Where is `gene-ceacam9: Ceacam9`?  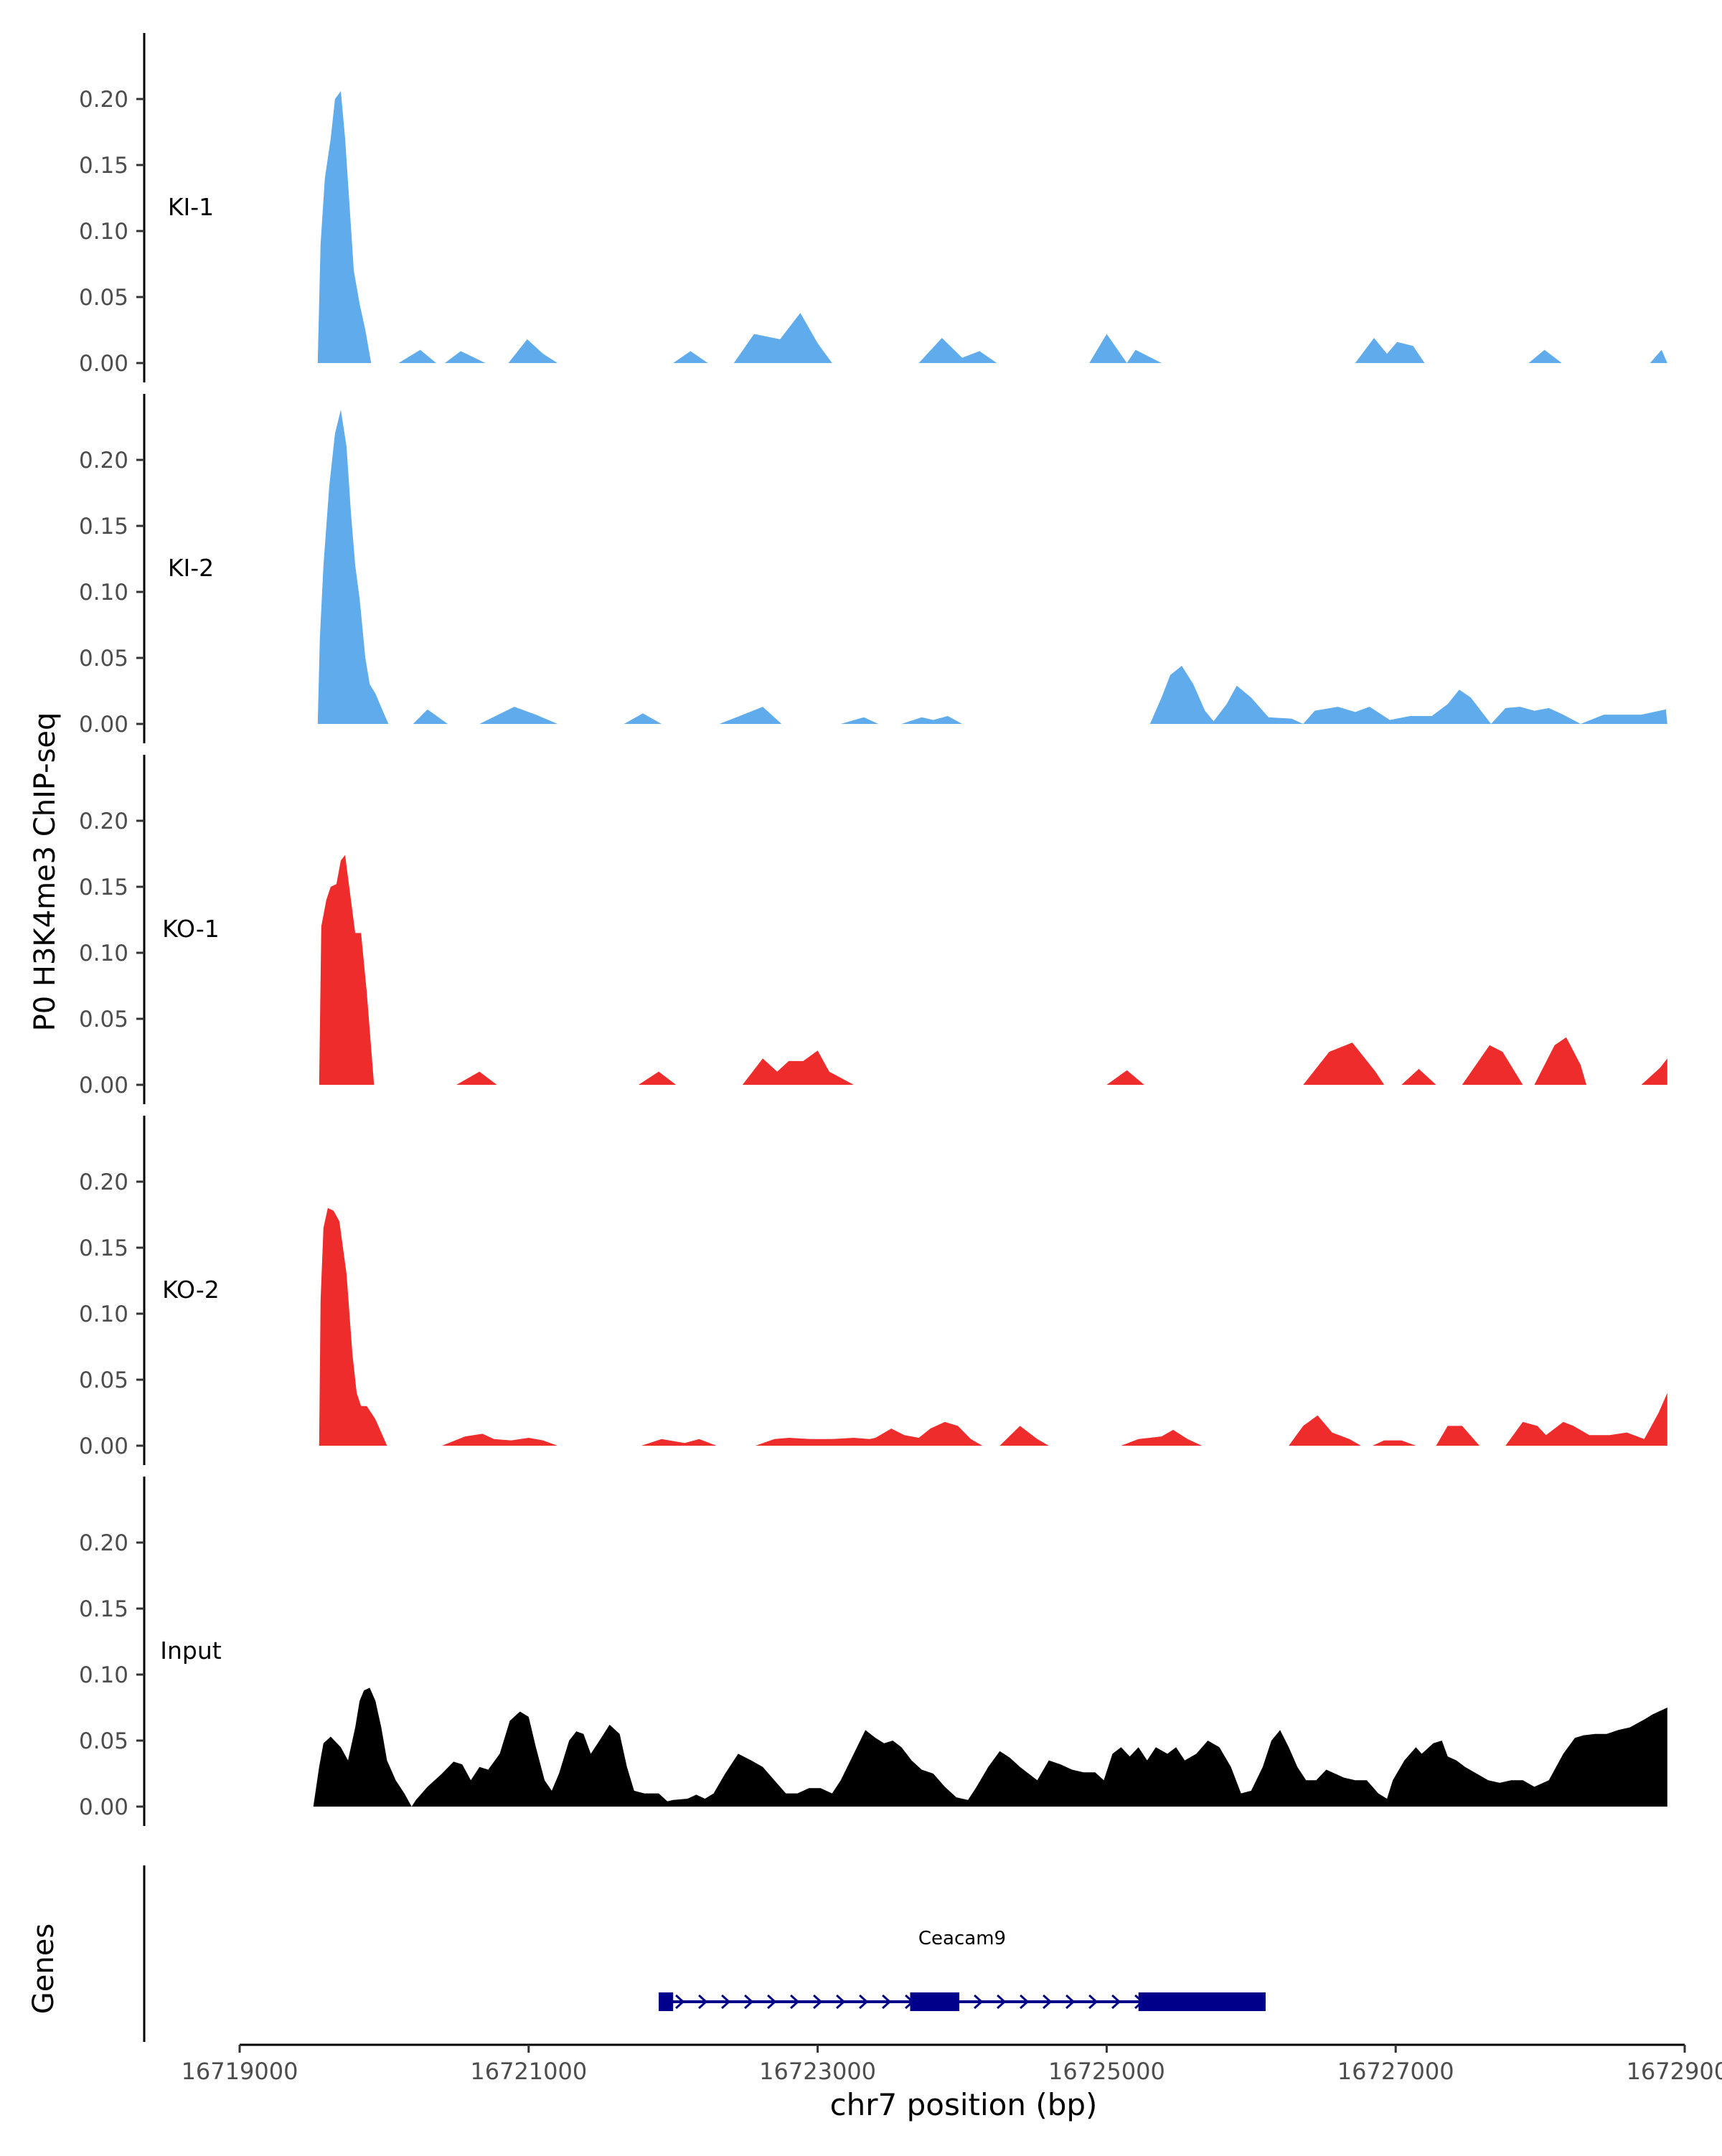
gene-ceacam9: Ceacam9 is located at coordinates (963, 1969).